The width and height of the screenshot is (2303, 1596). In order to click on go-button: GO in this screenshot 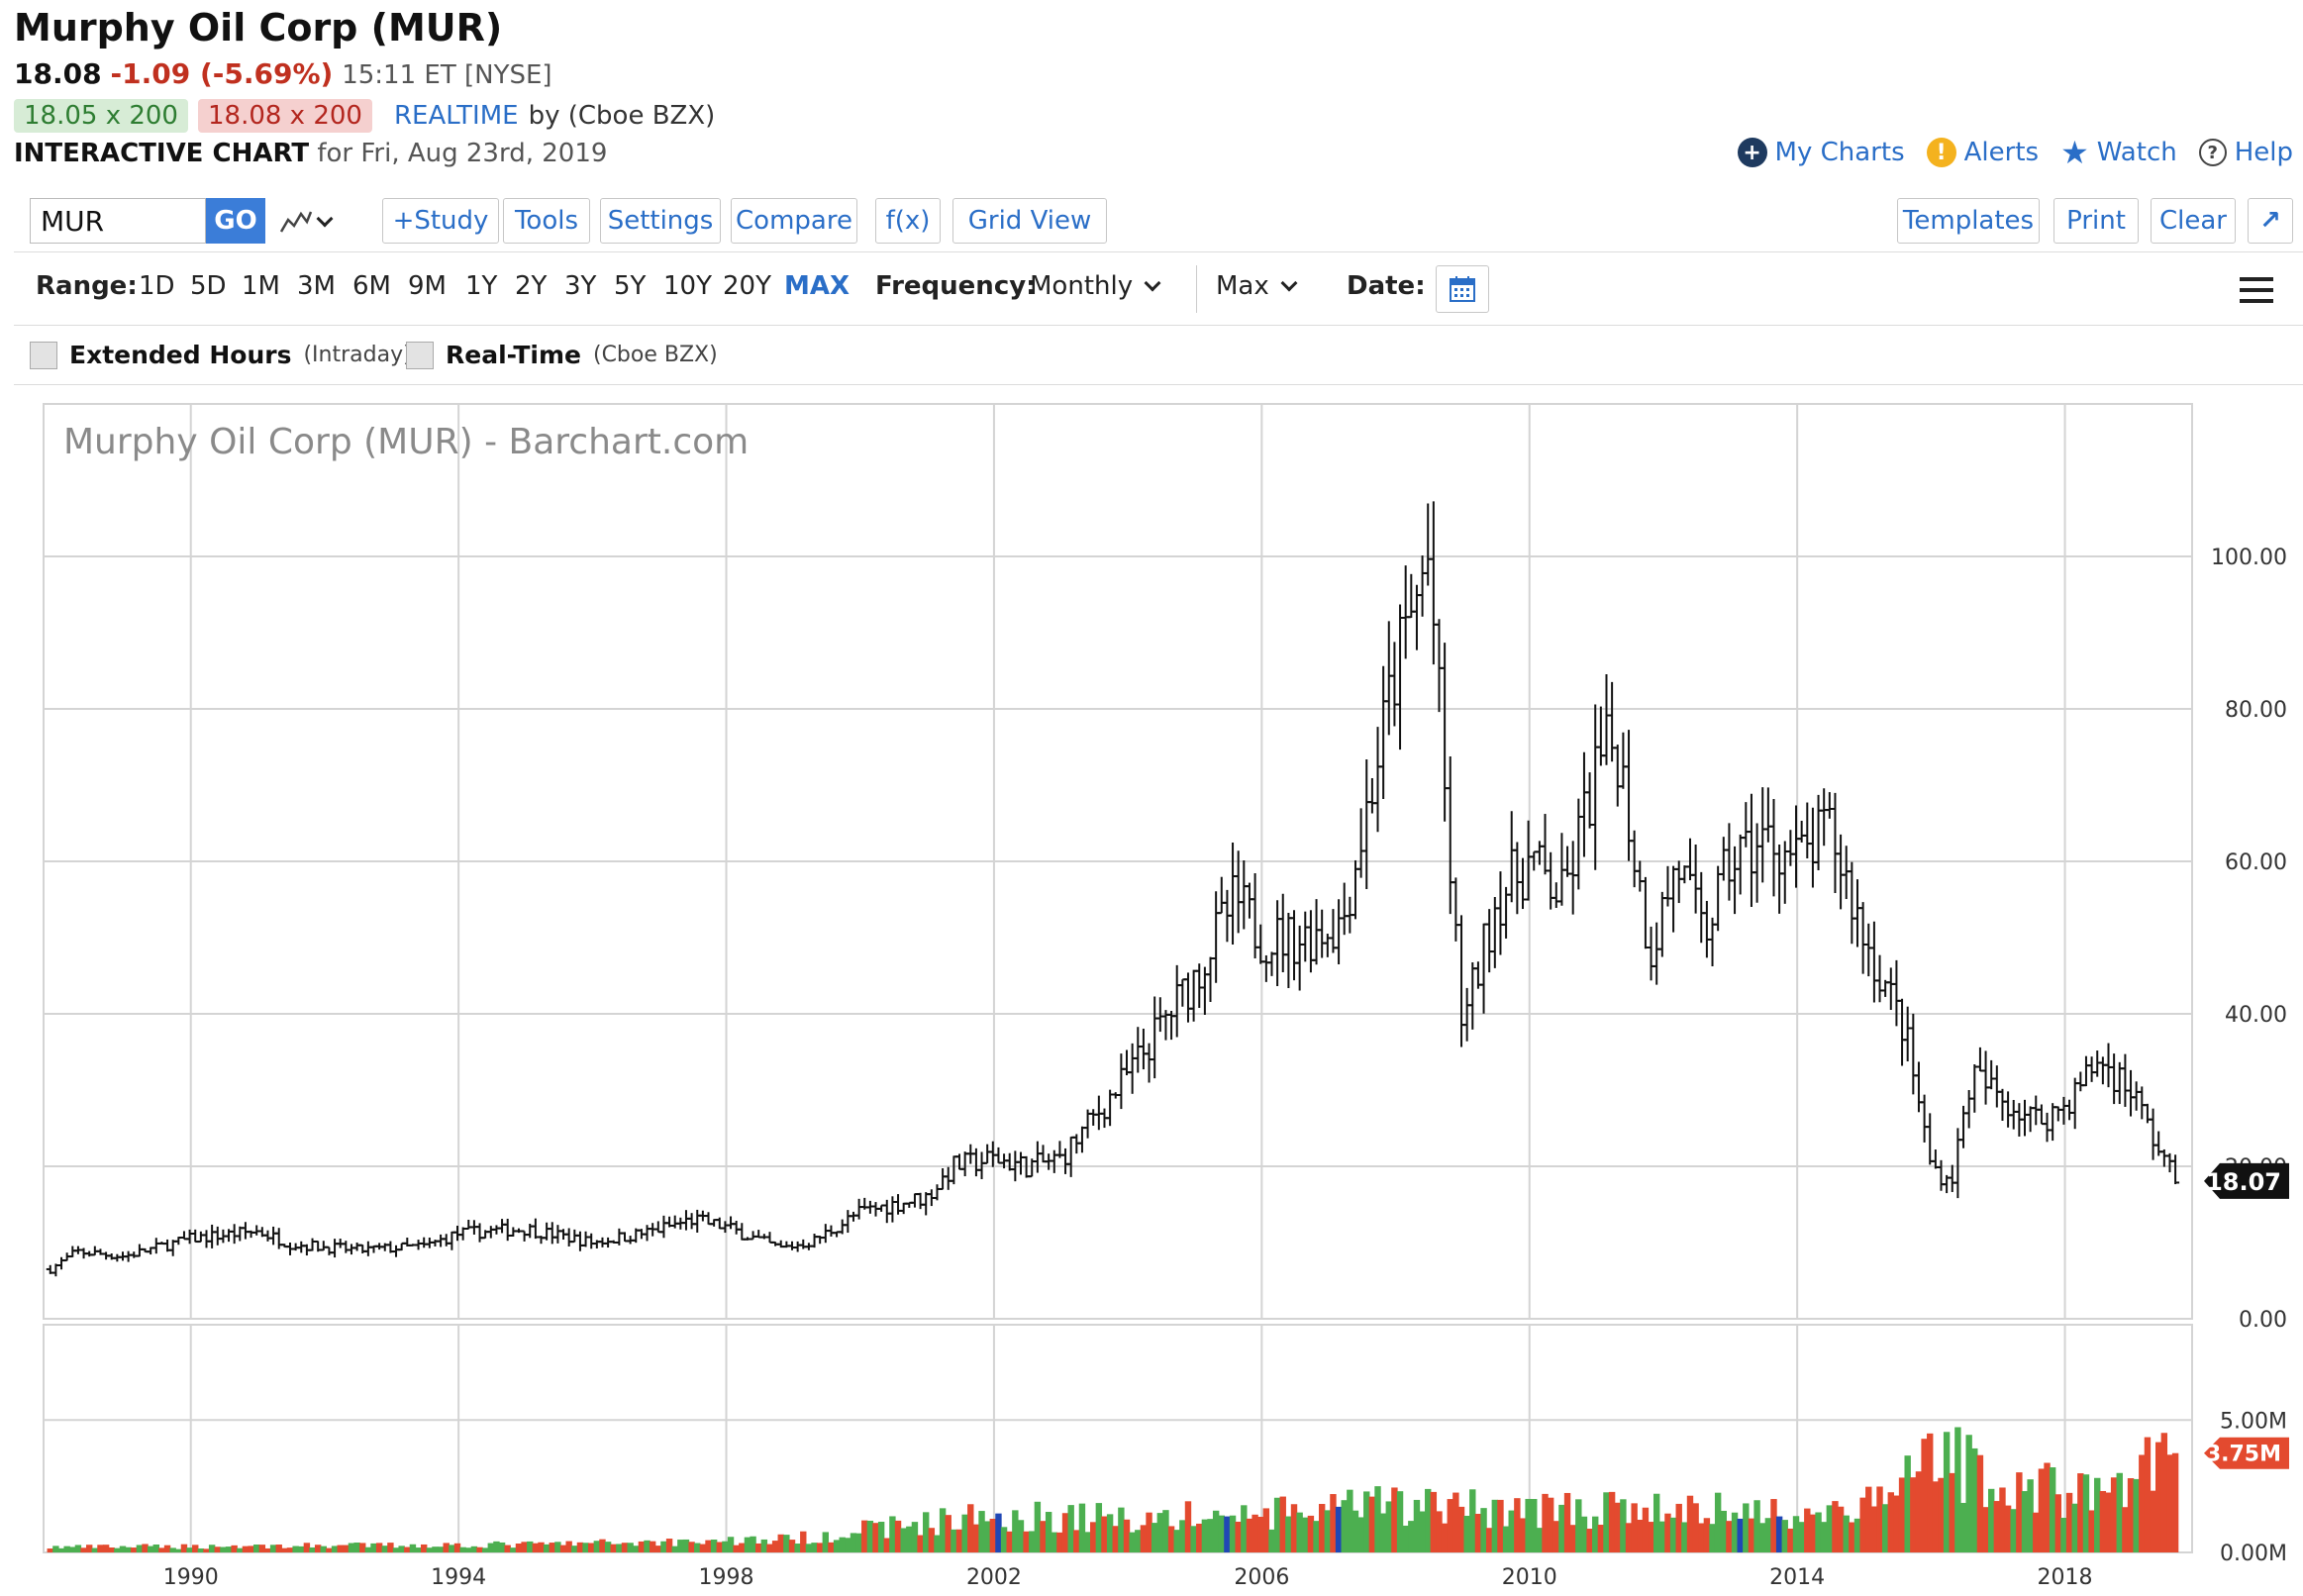, I will do `click(235, 221)`.